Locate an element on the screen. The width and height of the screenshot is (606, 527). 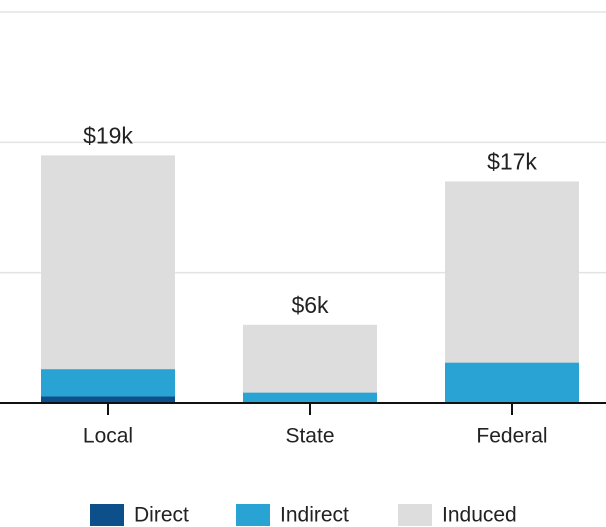
x-tick-label: Federal is located at coordinates (511, 436).